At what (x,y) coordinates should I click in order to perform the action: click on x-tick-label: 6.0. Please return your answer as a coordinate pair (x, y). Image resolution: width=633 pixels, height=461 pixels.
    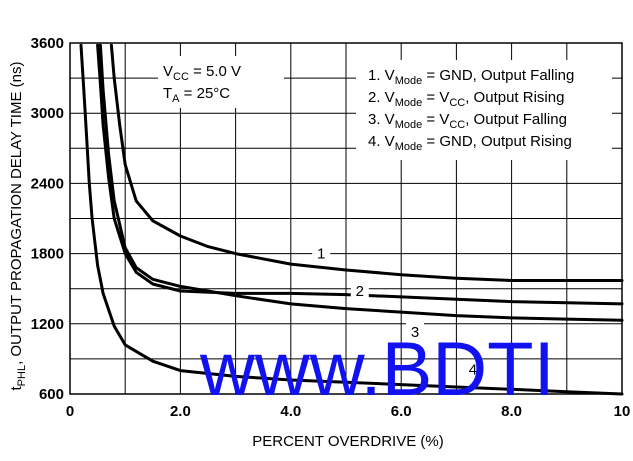
    Looking at the image, I should click on (401, 411).